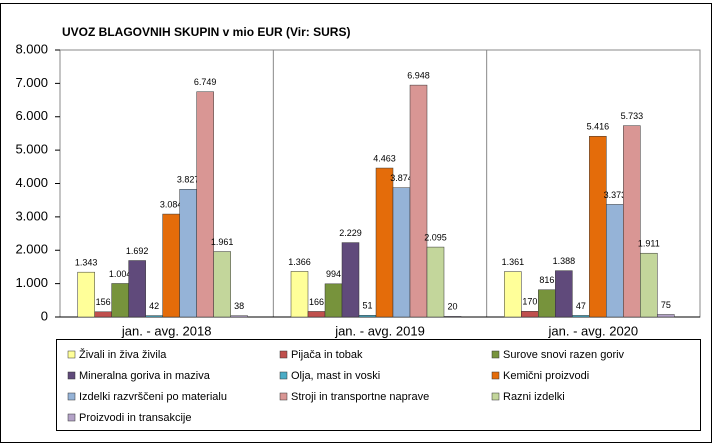 The width and height of the screenshot is (712, 448). What do you see at coordinates (31, 115) in the screenshot?
I see `y-tick-label: 6.000` at bounding box center [31, 115].